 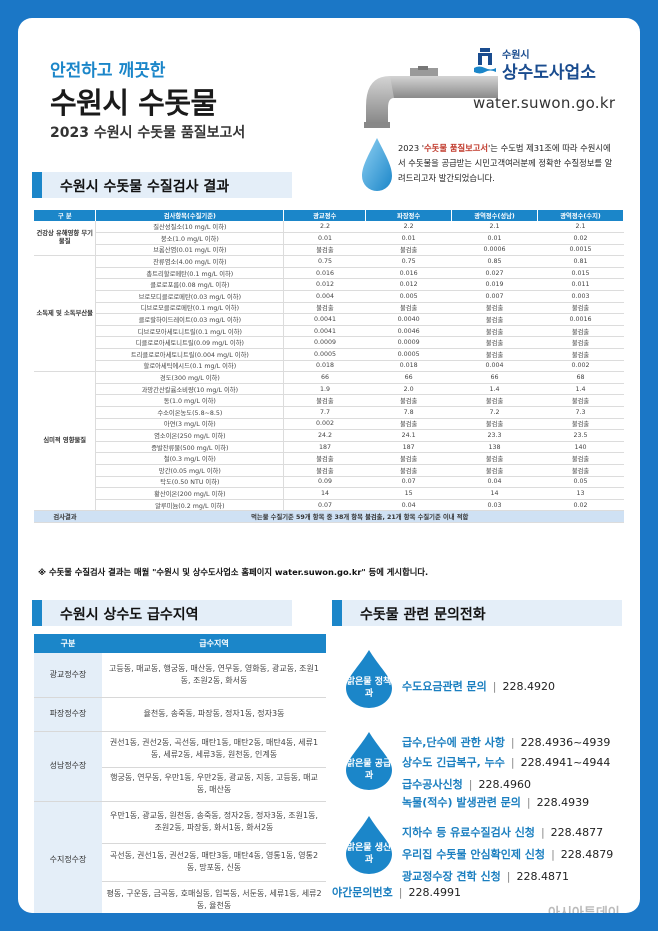 I want to click on section-header-quality: 수원시 수돗물 수질검사 결과, so click(x=162, y=185).